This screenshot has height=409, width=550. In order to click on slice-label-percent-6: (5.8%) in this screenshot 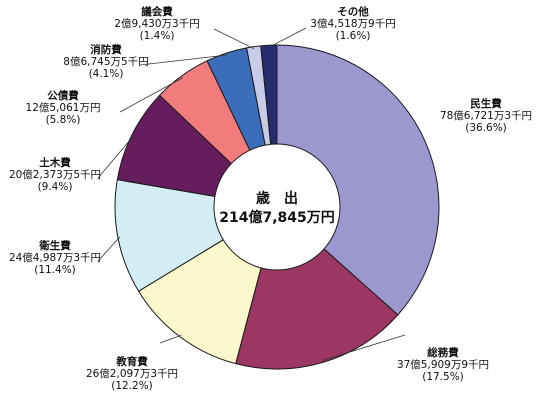, I will do `click(63, 120)`.